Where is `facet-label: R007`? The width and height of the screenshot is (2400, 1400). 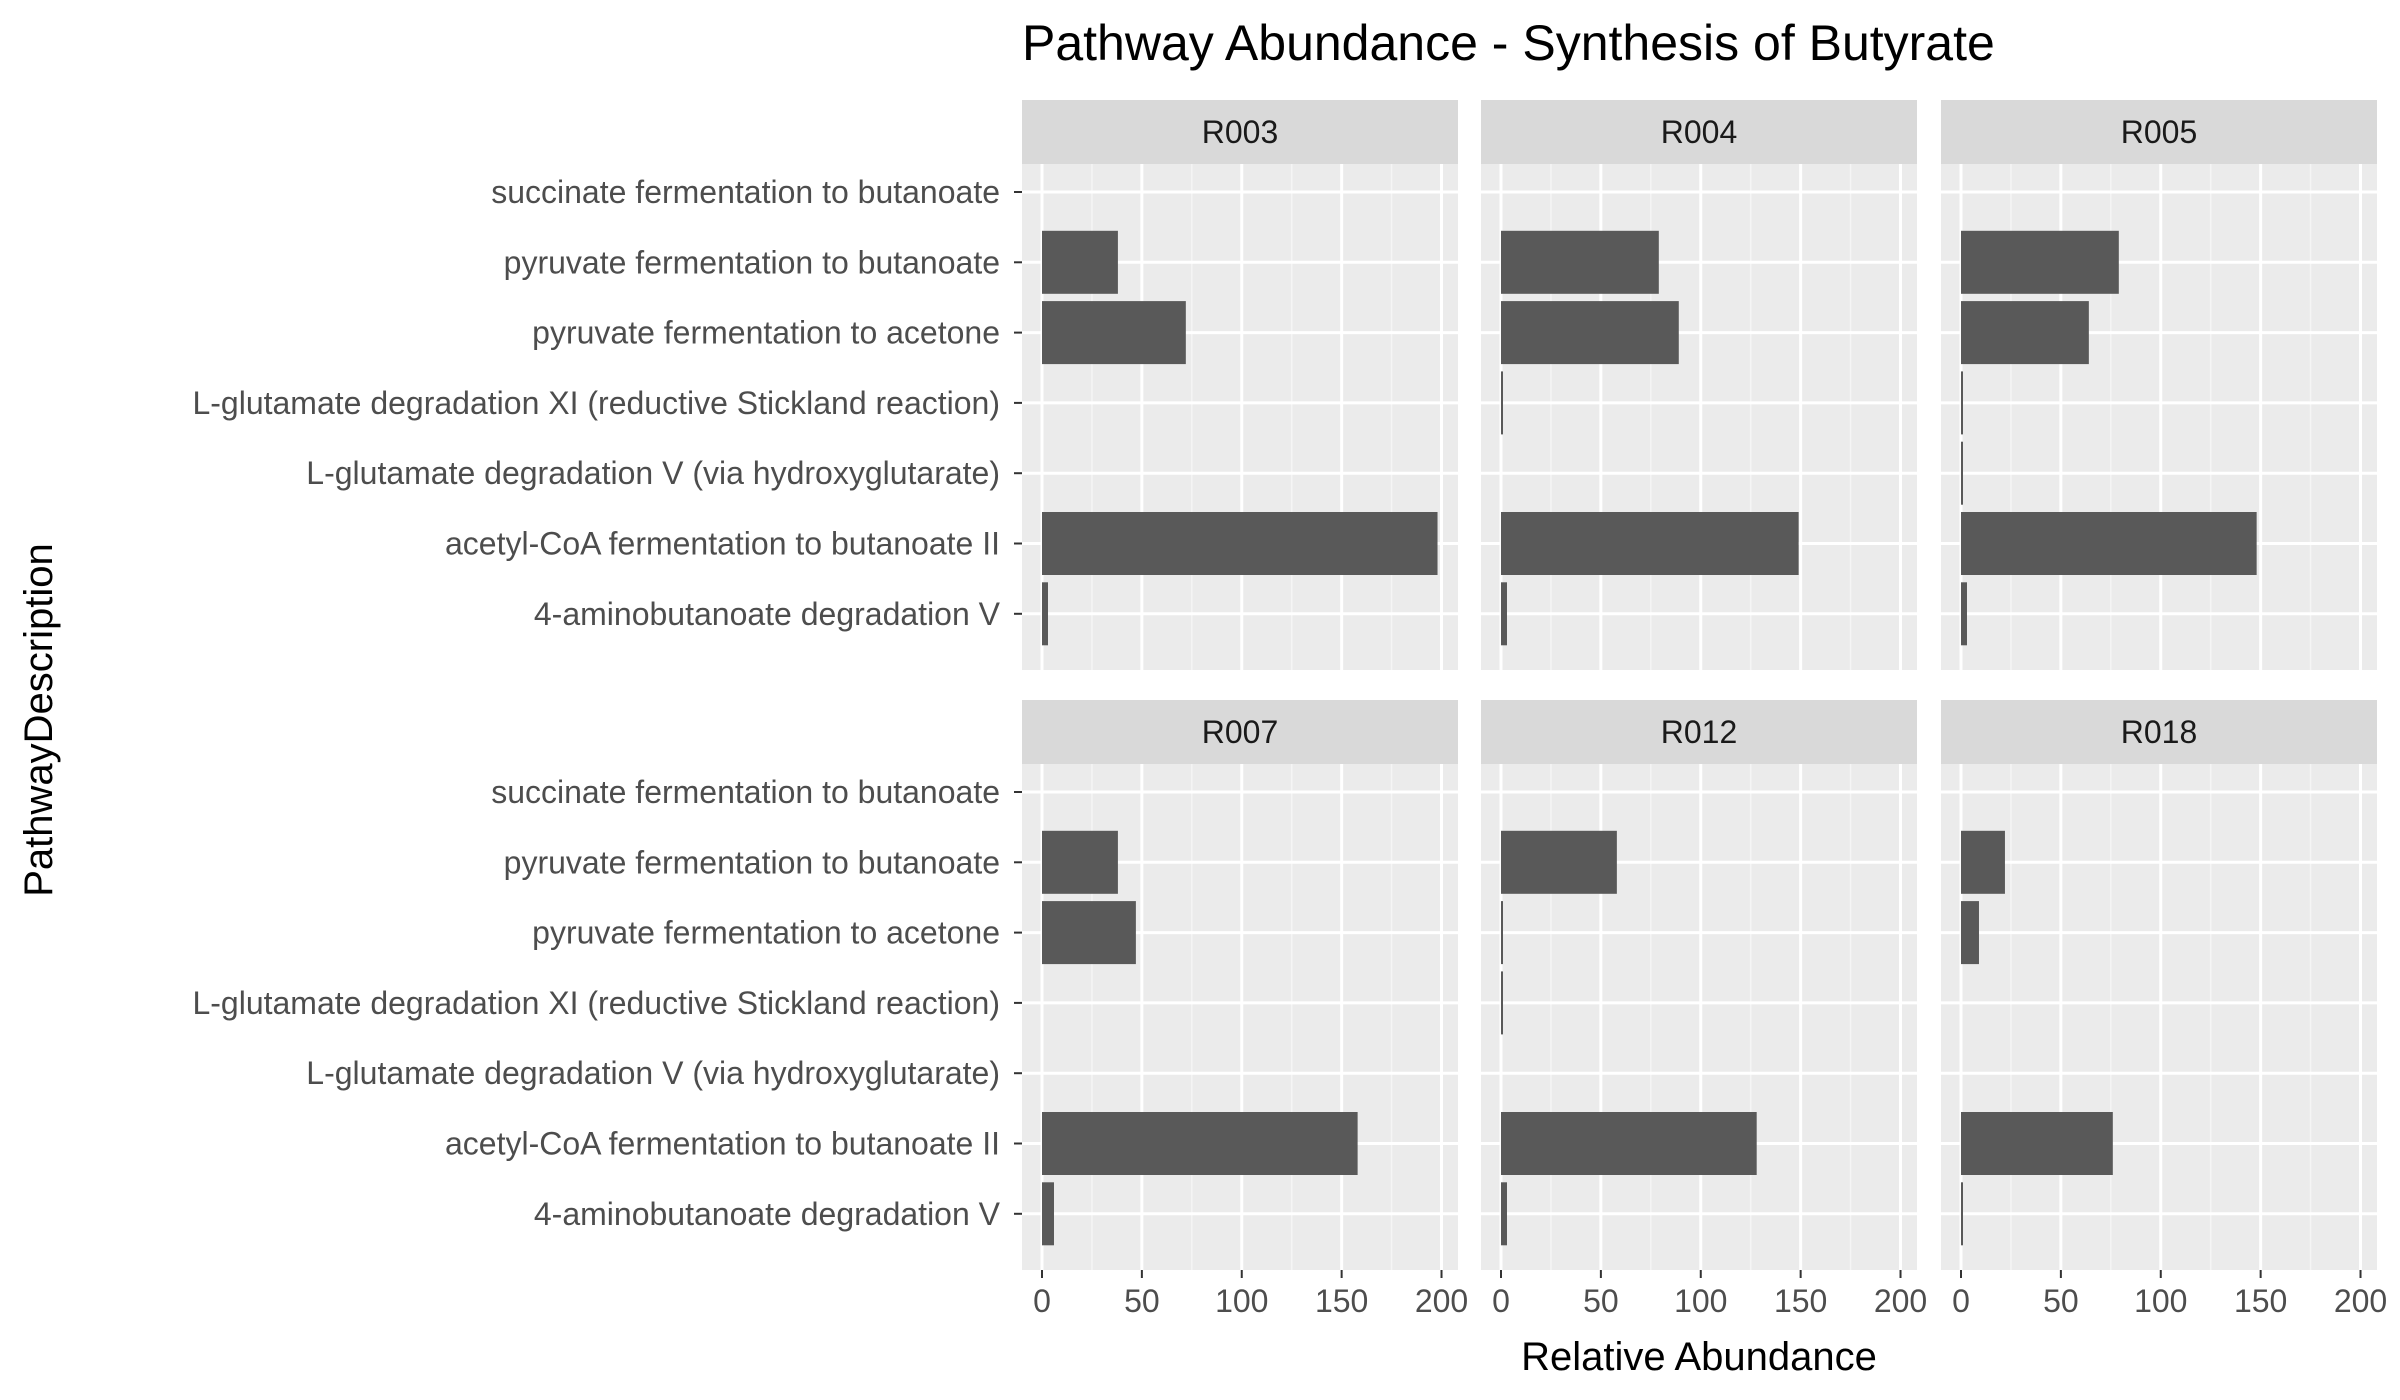 facet-label: R007 is located at coordinates (1240, 732).